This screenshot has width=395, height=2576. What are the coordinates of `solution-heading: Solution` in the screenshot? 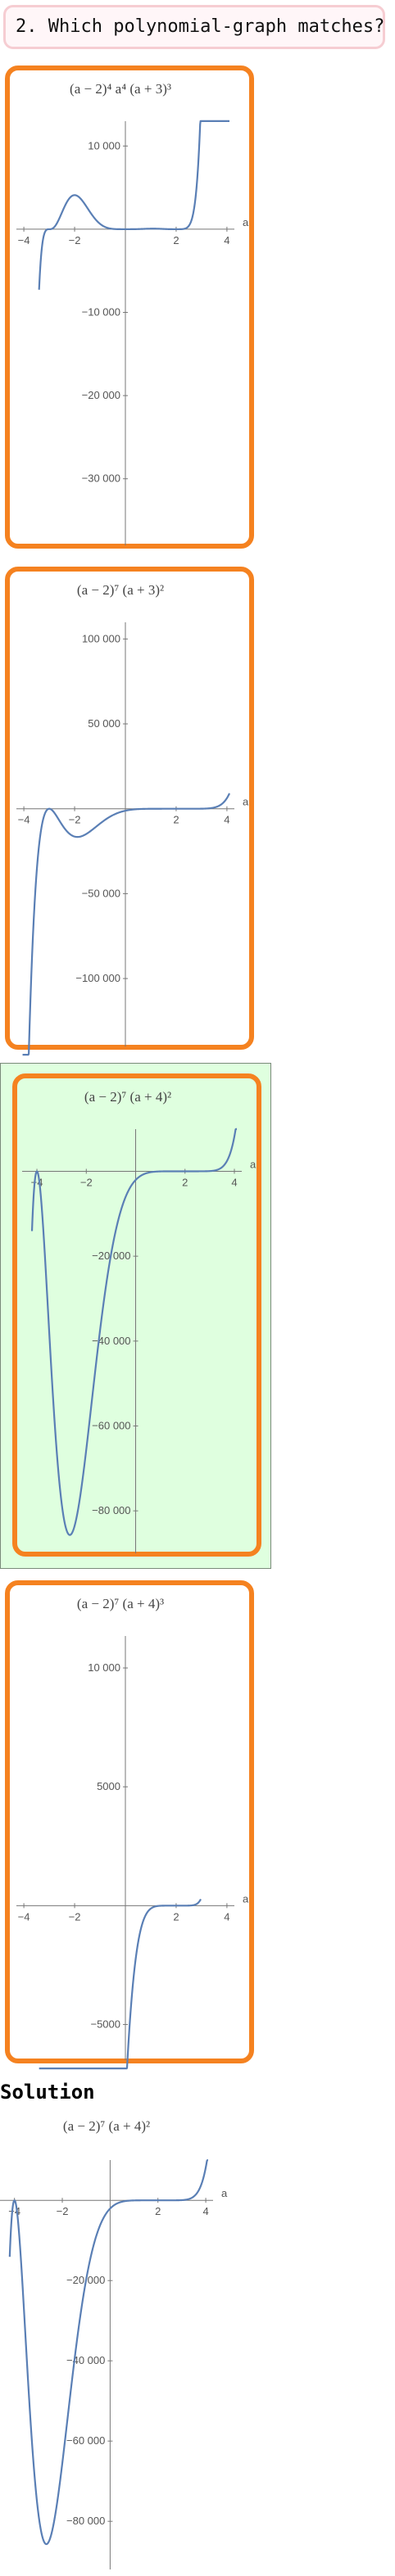 It's located at (47, 2092).